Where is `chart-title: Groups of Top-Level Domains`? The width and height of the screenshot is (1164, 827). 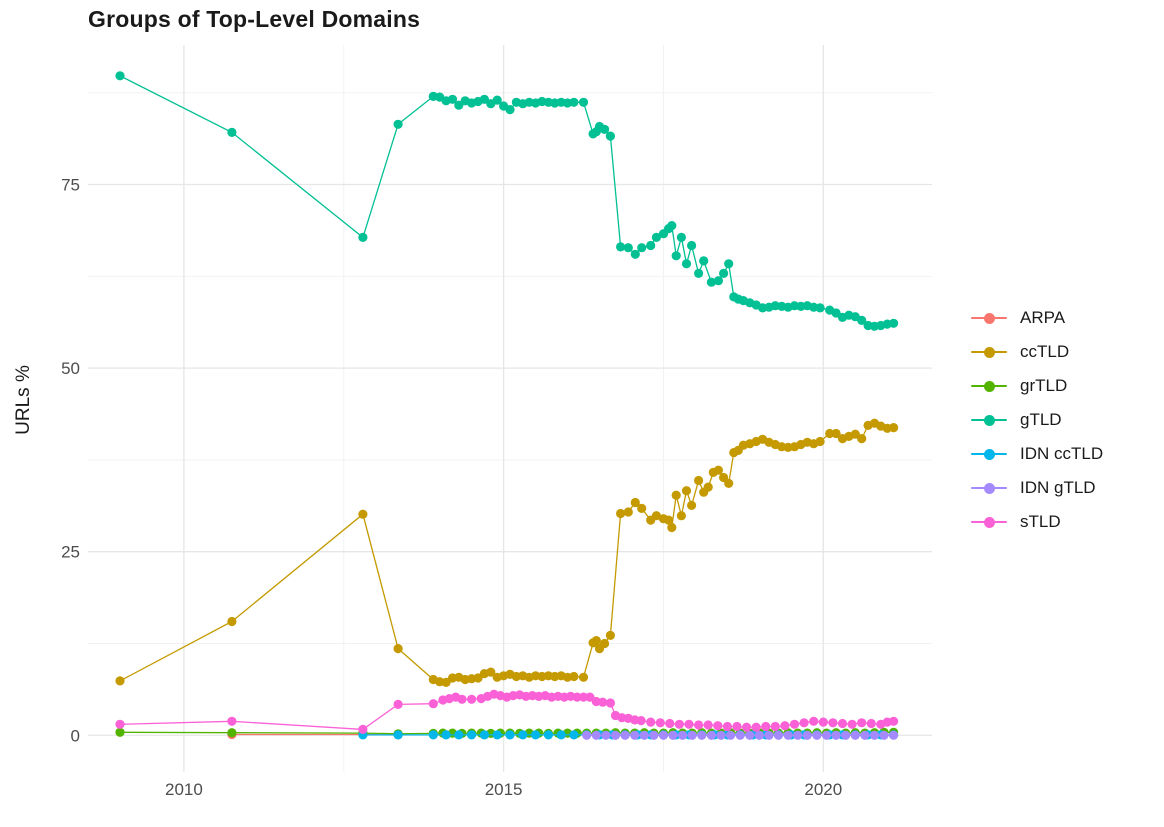 chart-title: Groups of Top-Level Domains is located at coordinates (254, 19).